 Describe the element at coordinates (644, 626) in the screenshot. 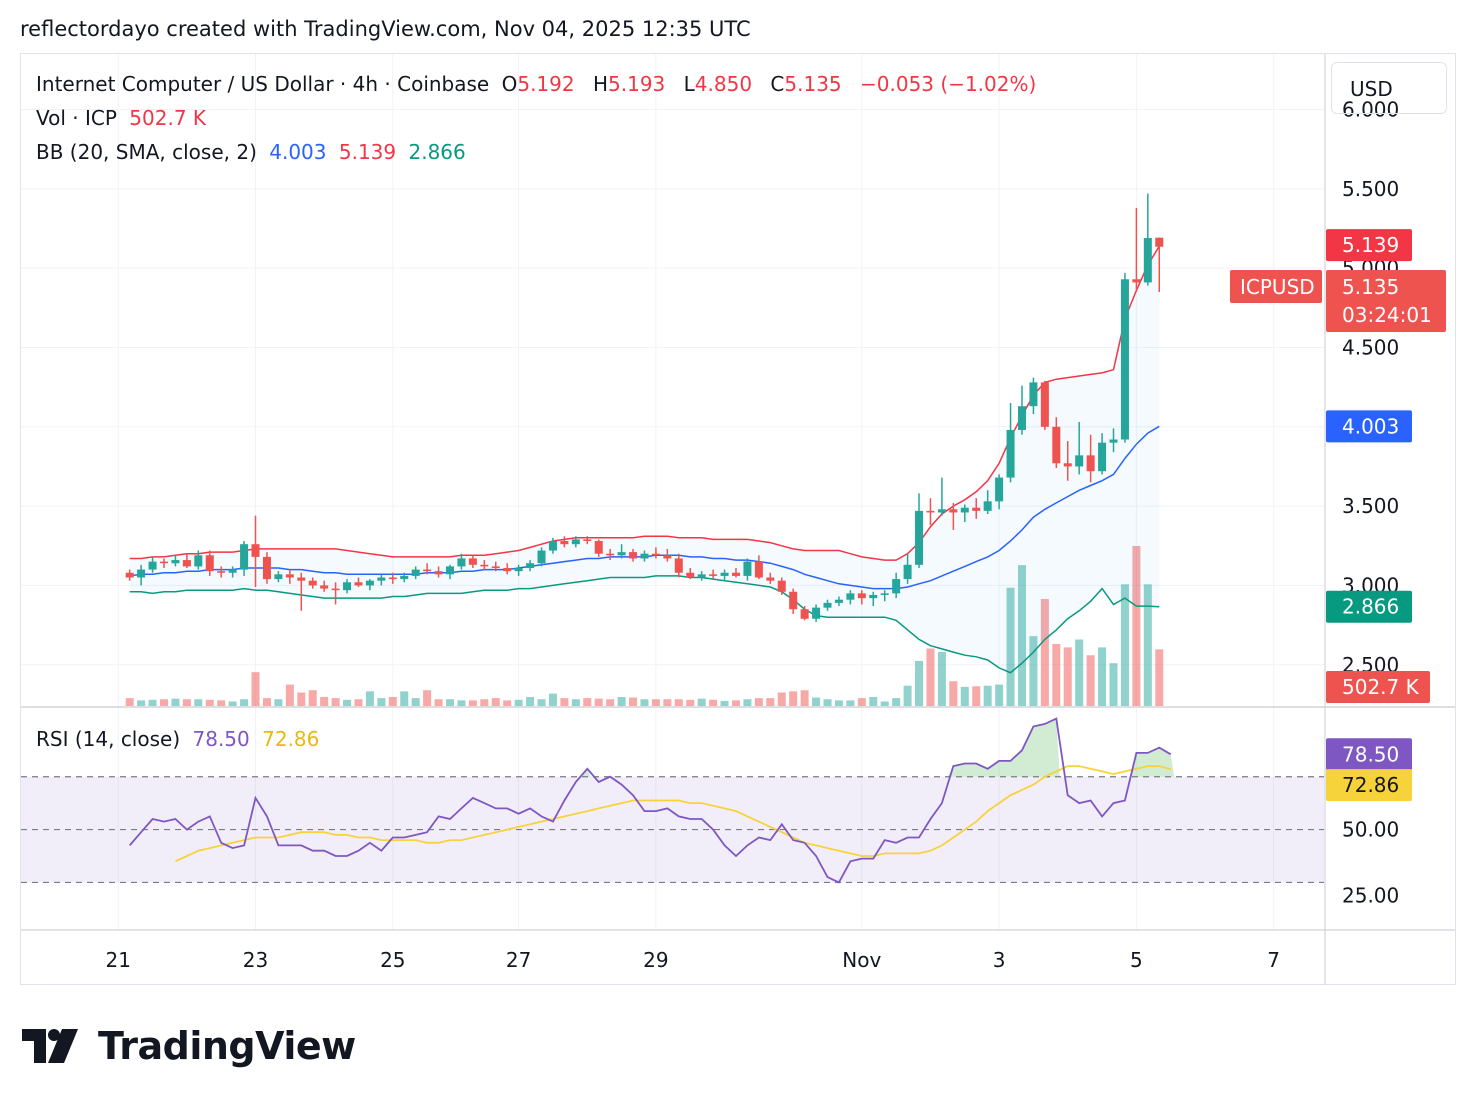

I see `volume-bars` at that location.